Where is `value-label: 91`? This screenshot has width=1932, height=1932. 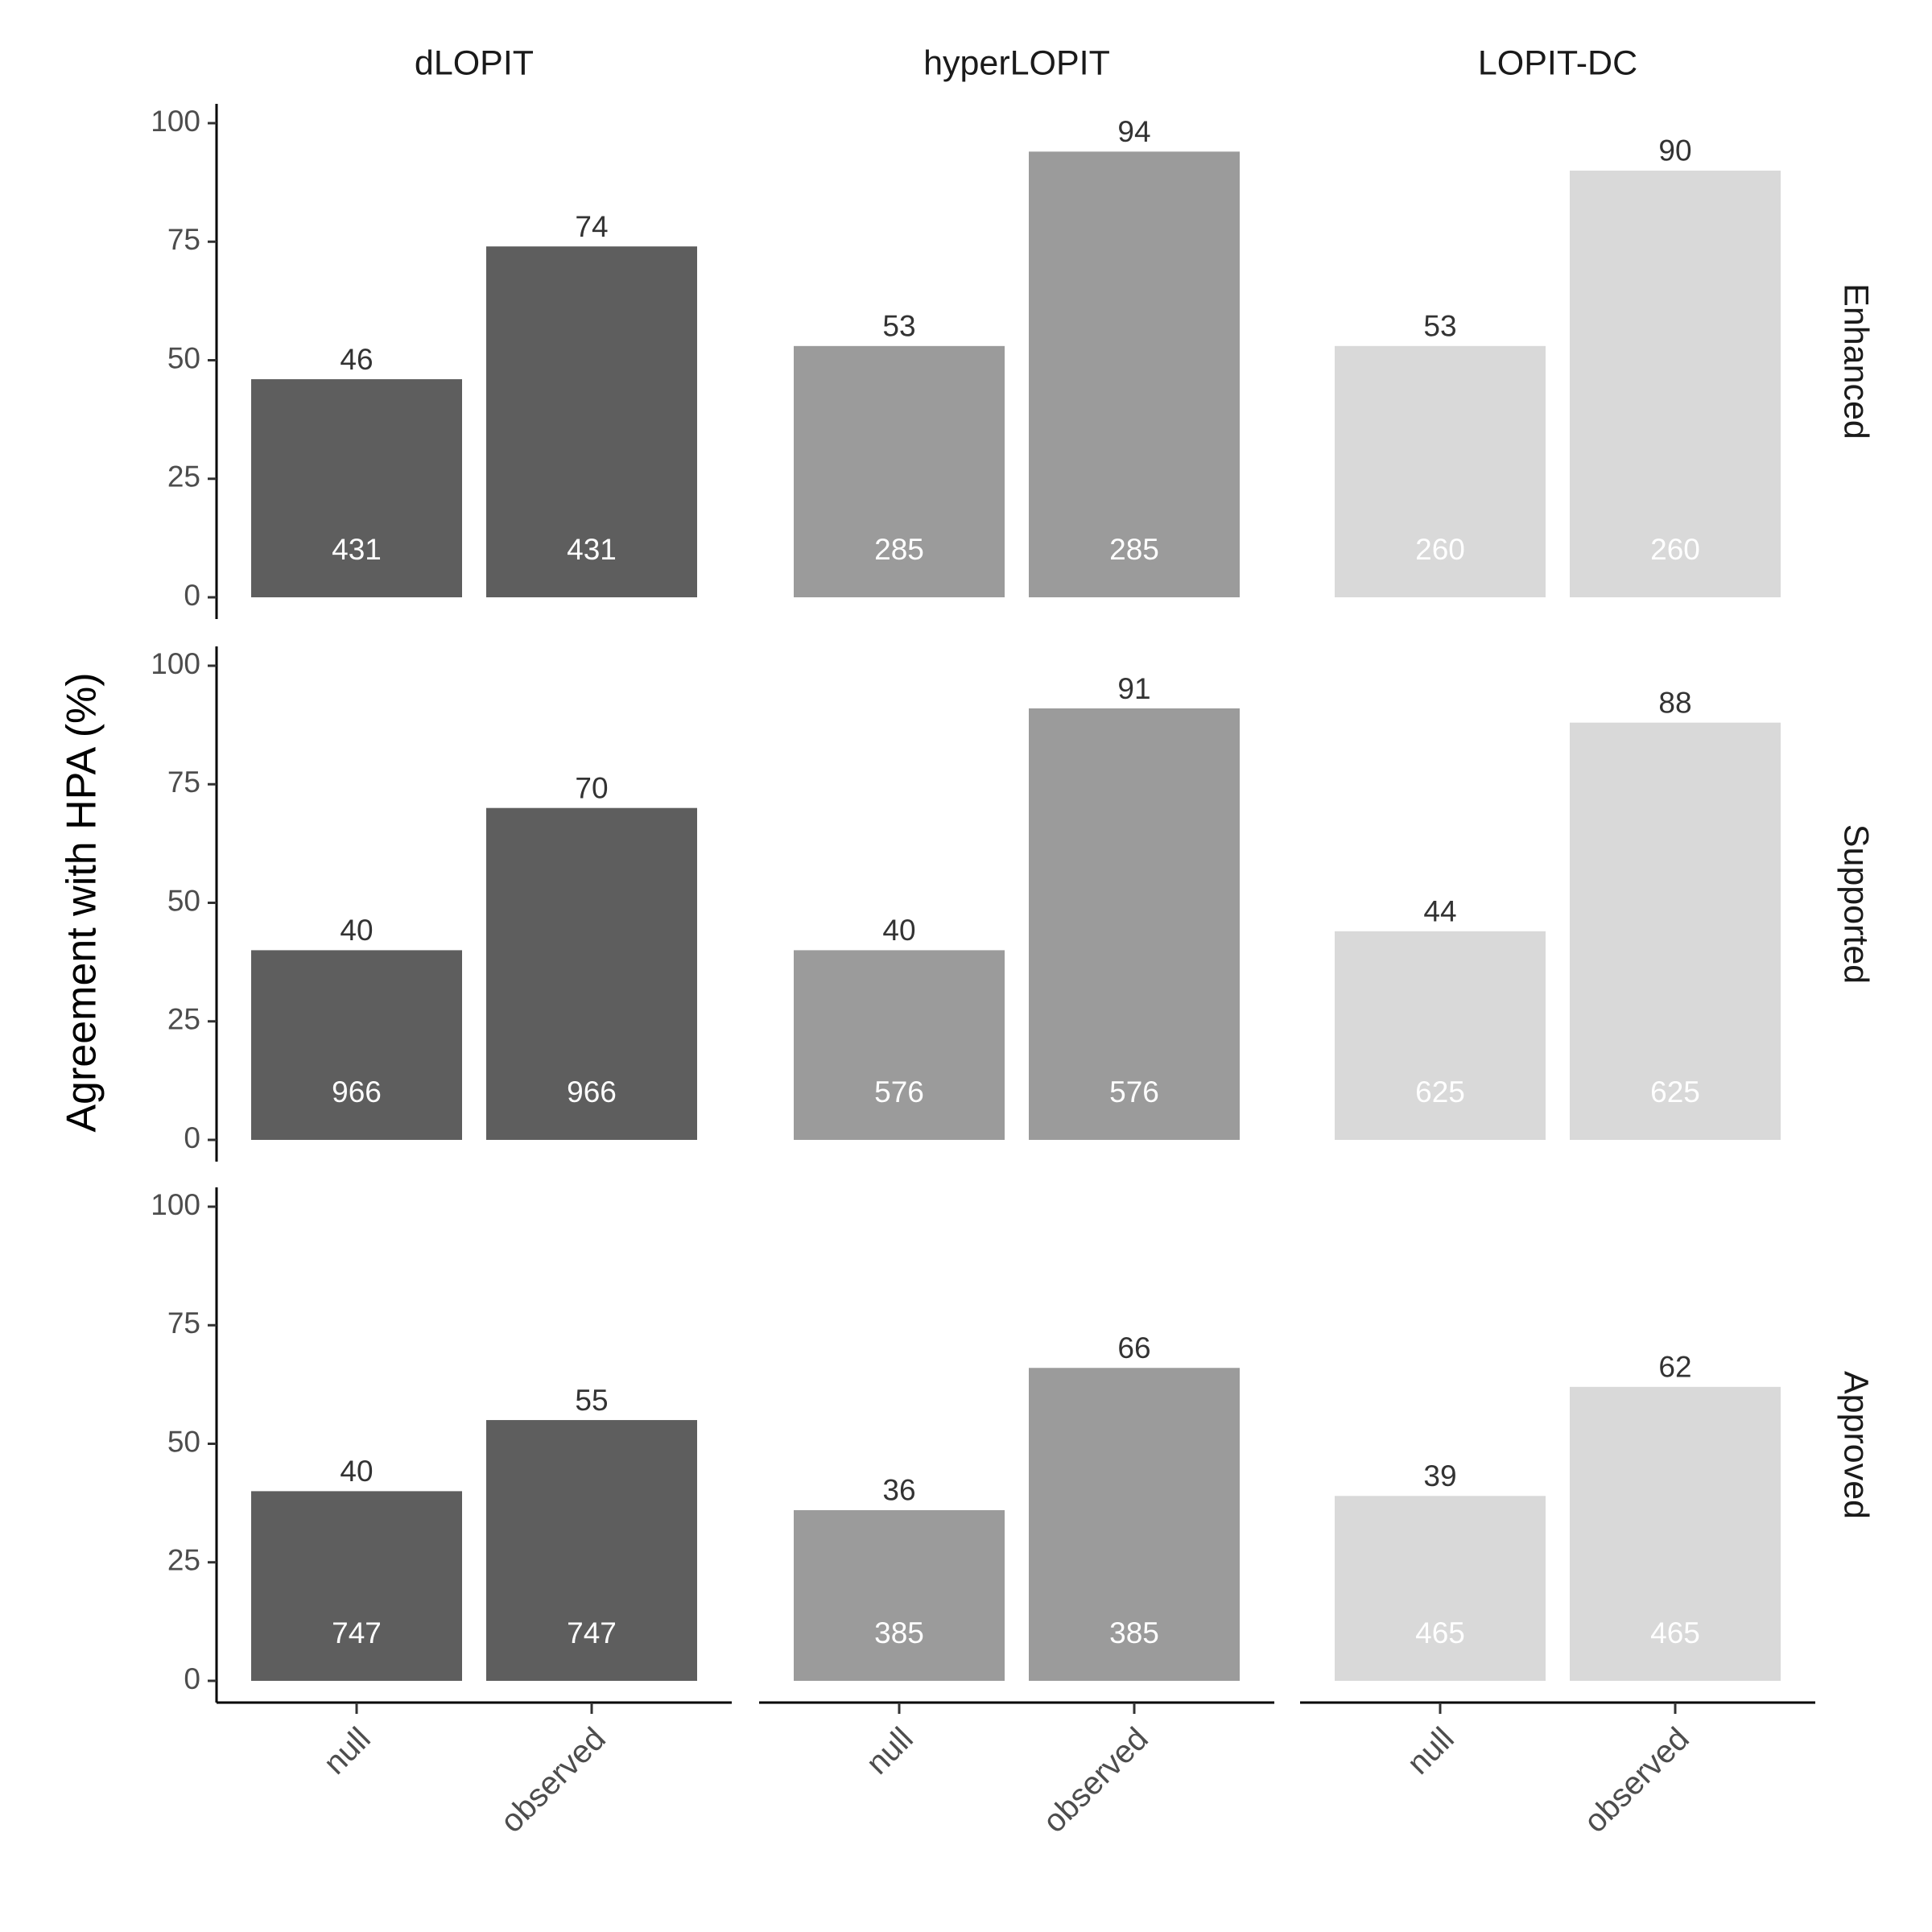 value-label: 91 is located at coordinates (1133, 688).